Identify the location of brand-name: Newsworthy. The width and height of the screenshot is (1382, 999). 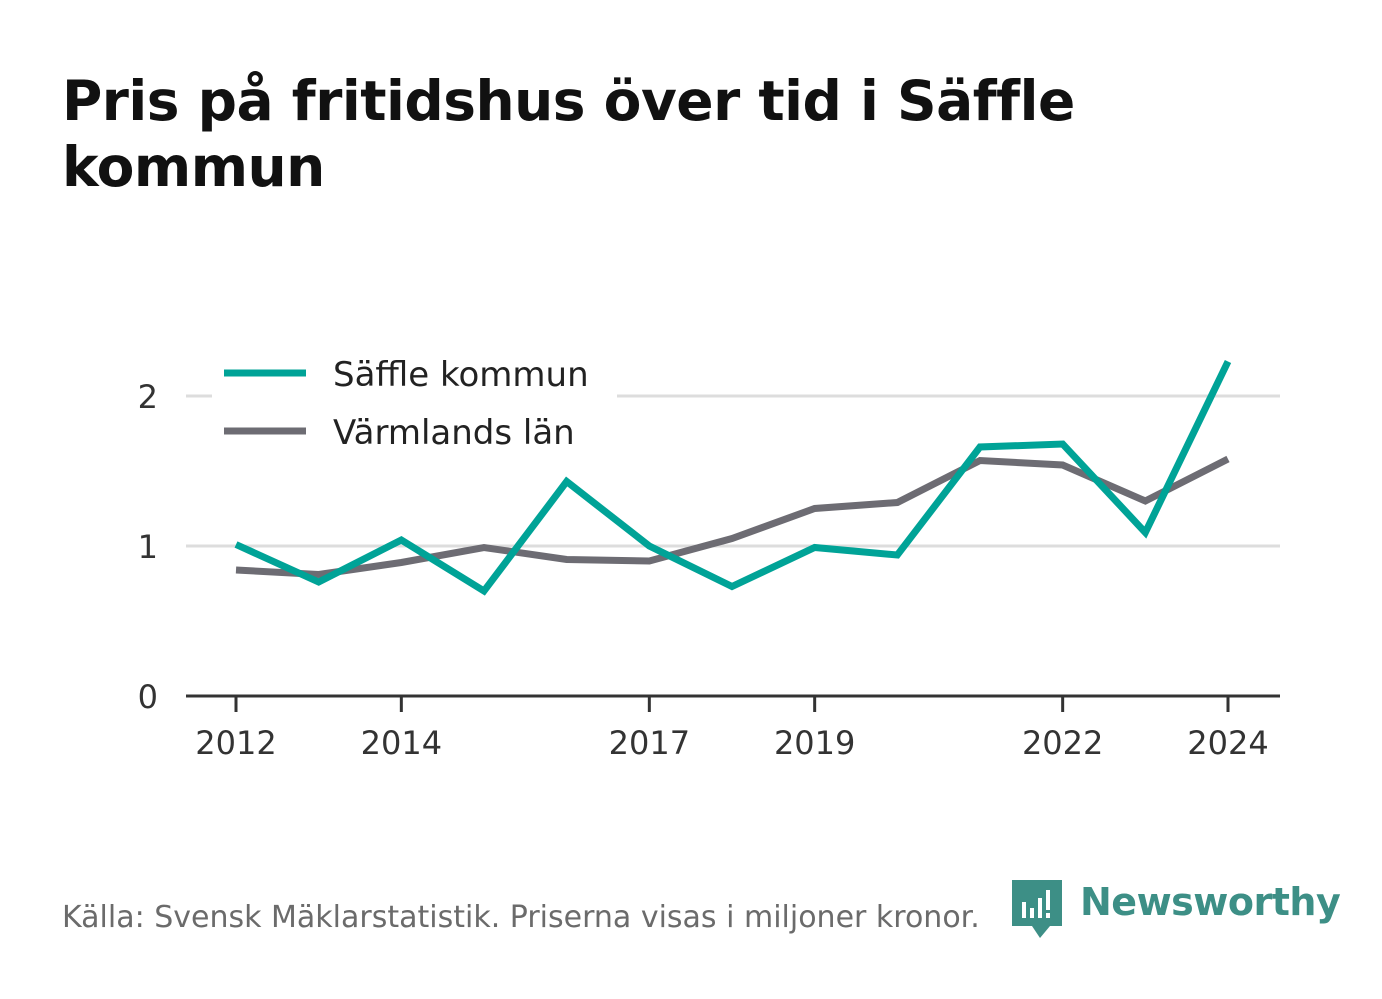
(1210, 902).